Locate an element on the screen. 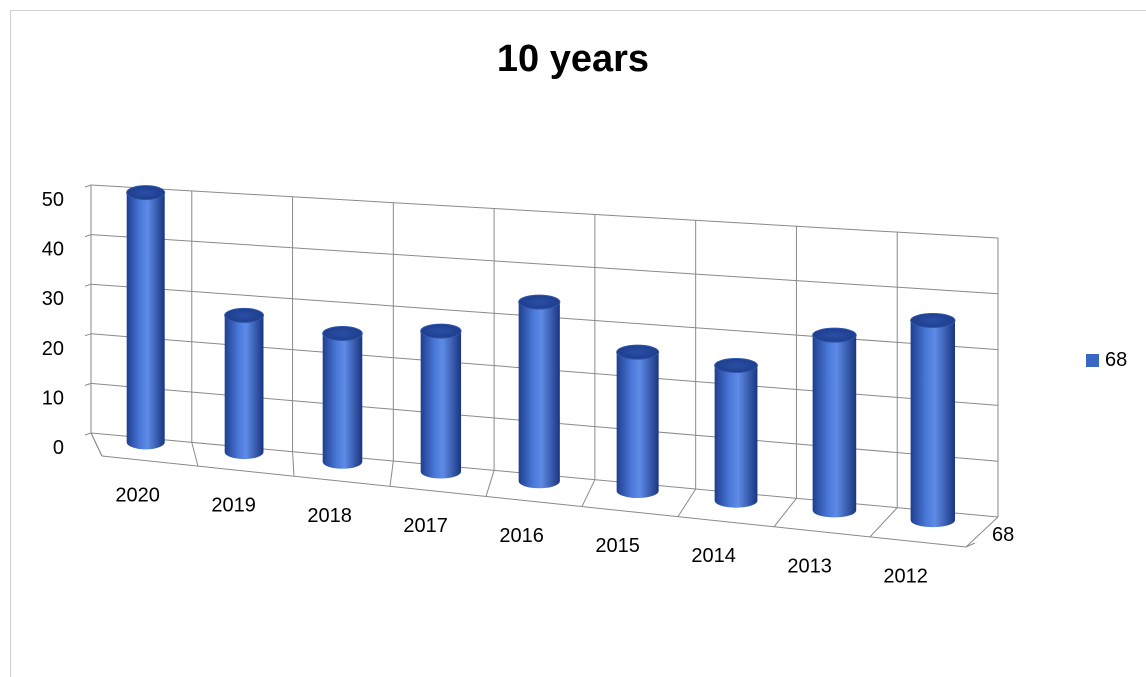 The height and width of the screenshot is (677, 1146). y-tick-label: 30 is located at coordinates (53, 299).